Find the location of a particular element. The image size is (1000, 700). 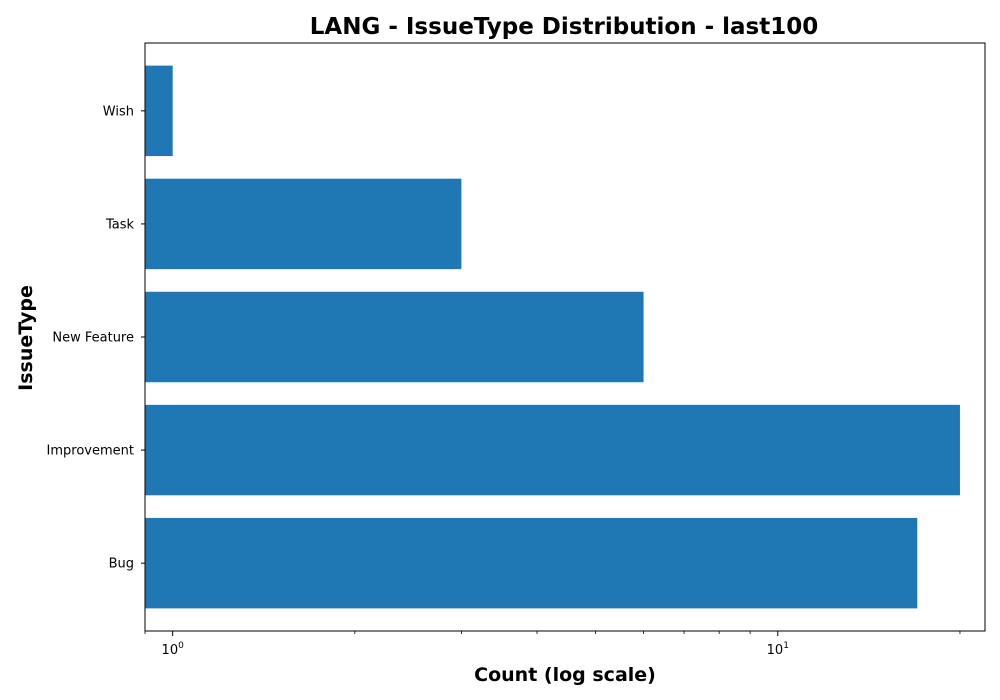

x-tick-label-10e0: 100 is located at coordinates (173, 649).